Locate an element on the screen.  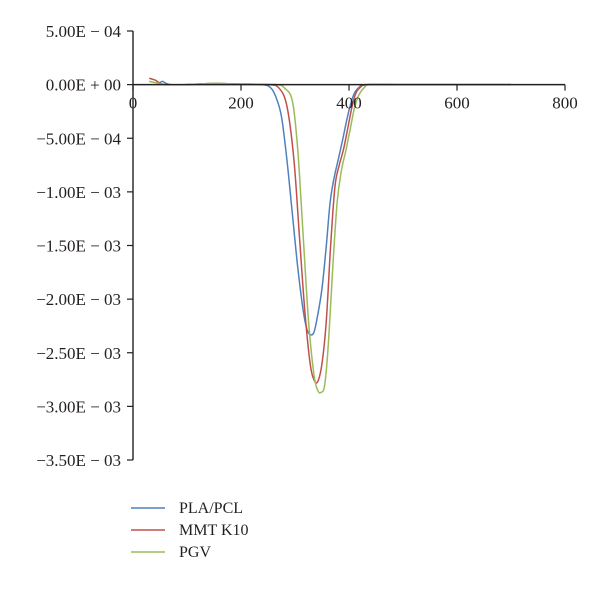
x-tick-label: 800 is located at coordinates (565, 103).